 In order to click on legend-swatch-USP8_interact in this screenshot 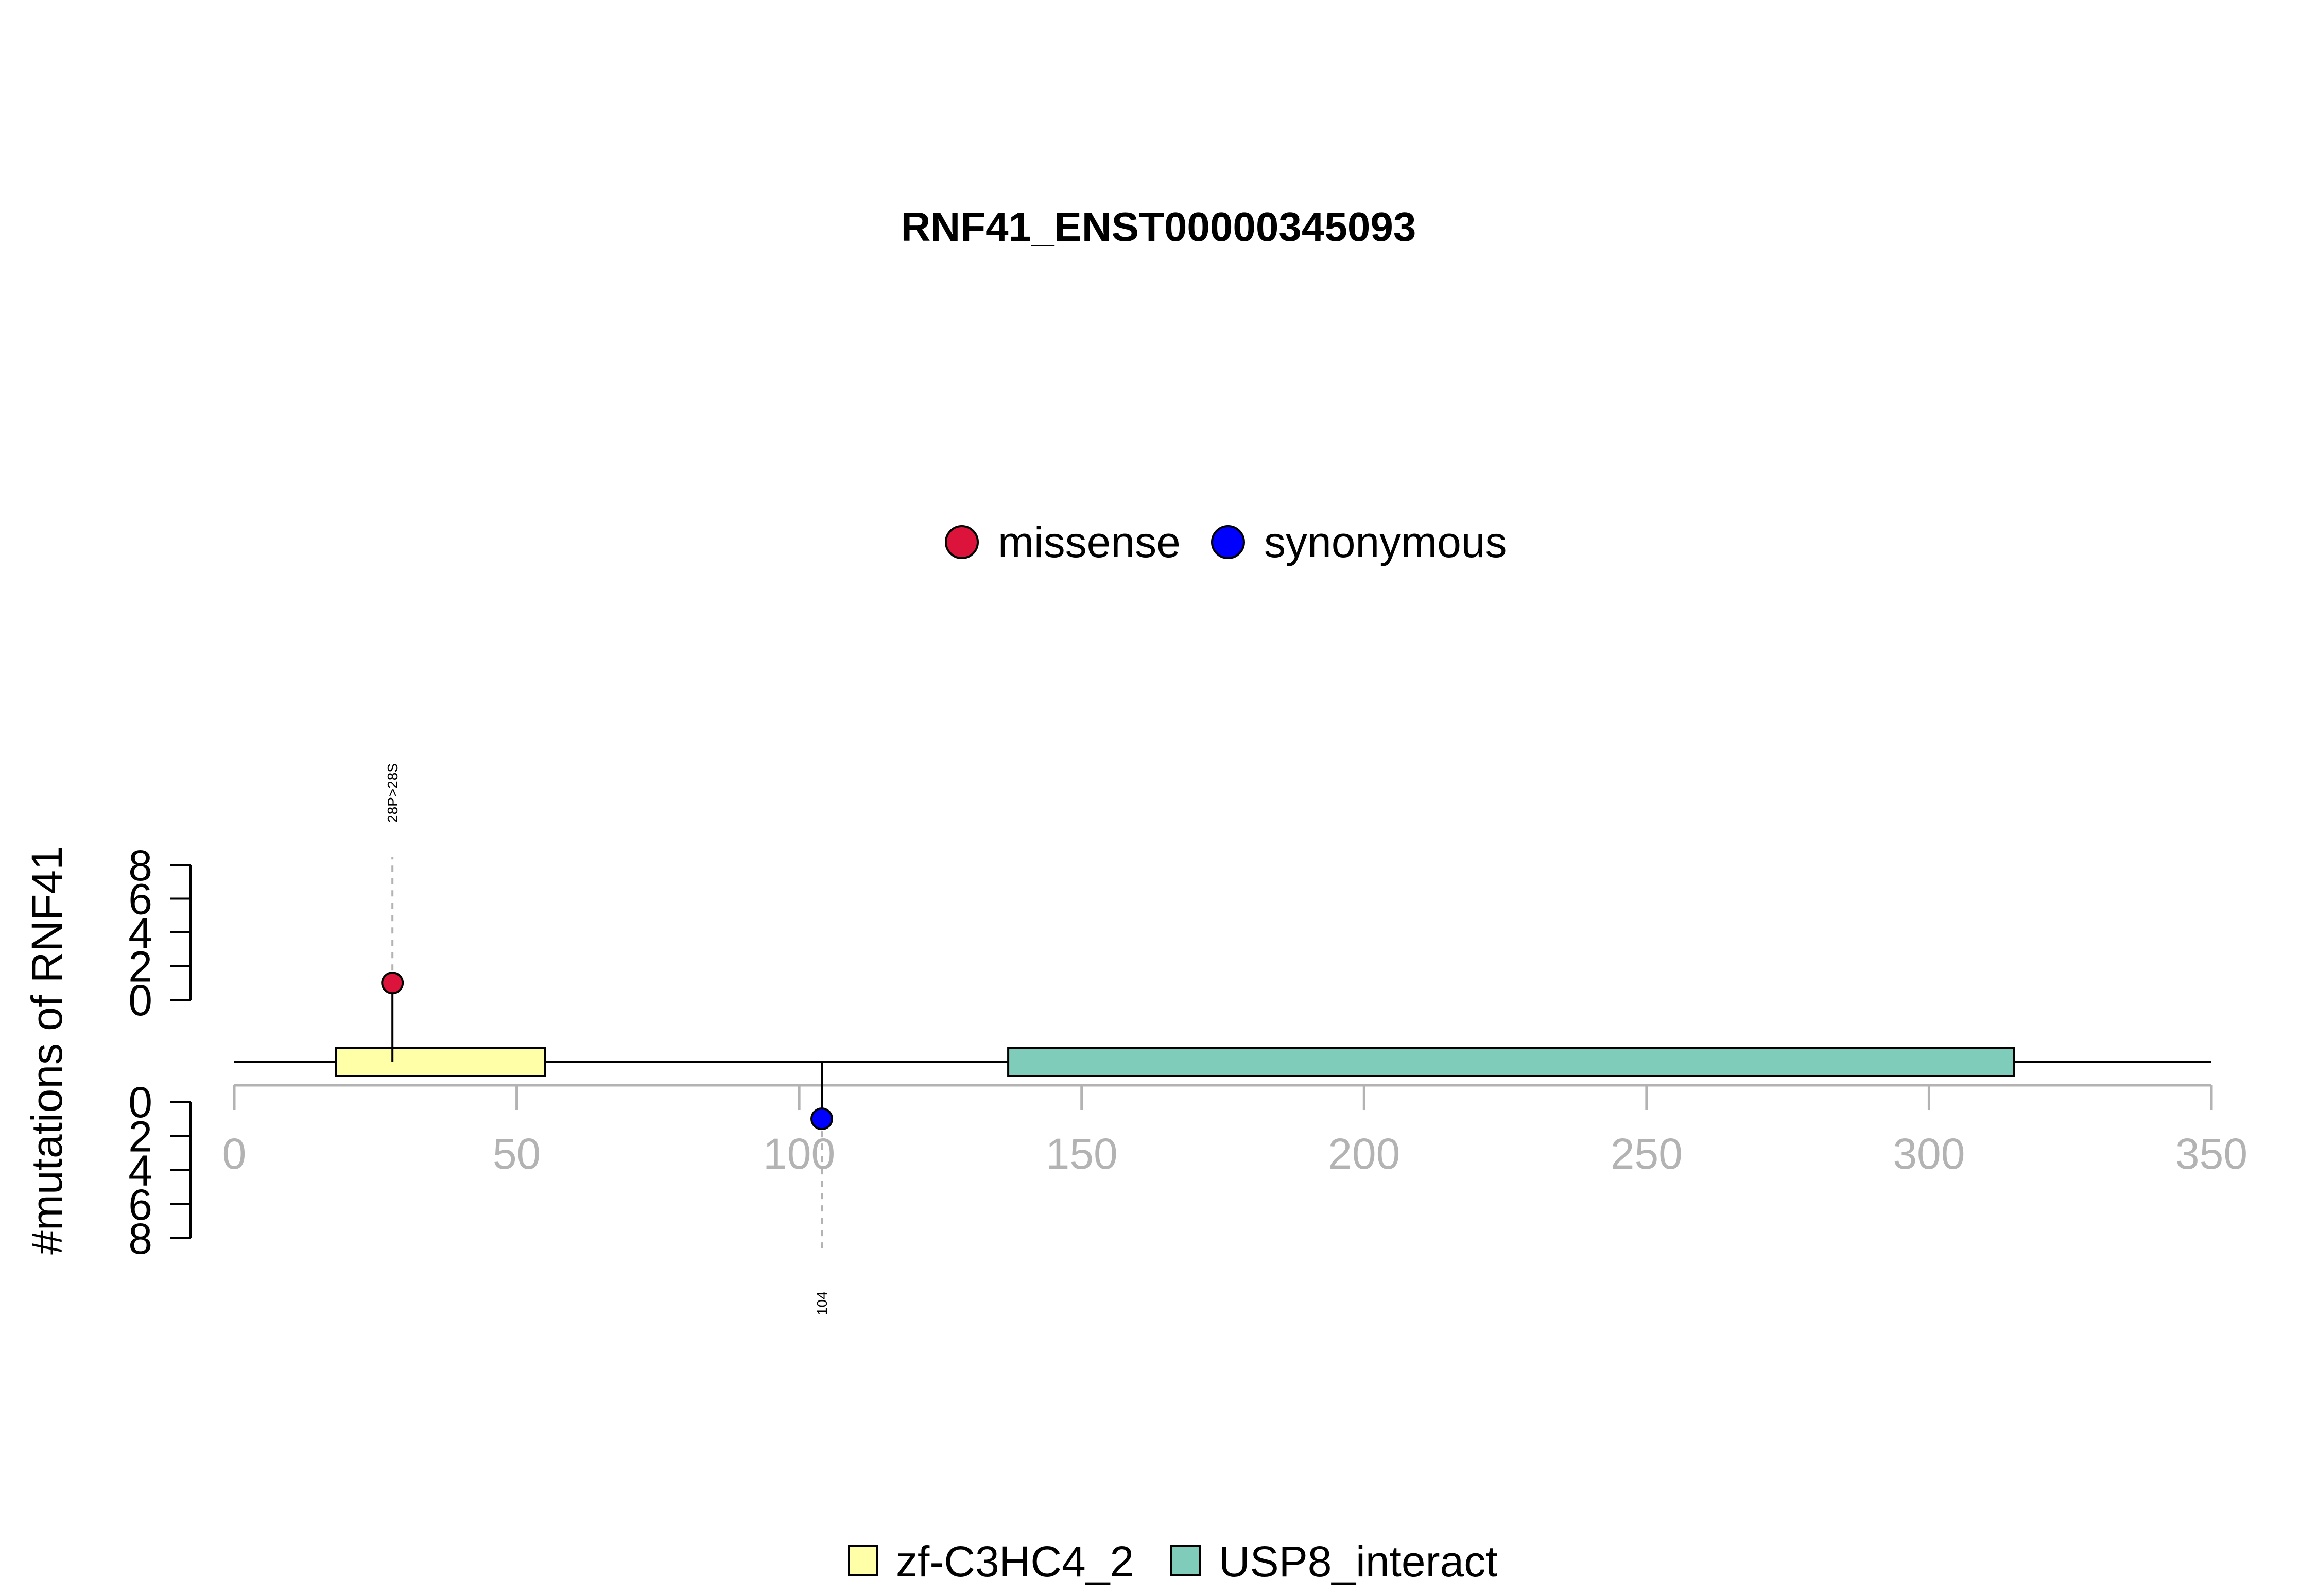, I will do `click(1185, 1560)`.